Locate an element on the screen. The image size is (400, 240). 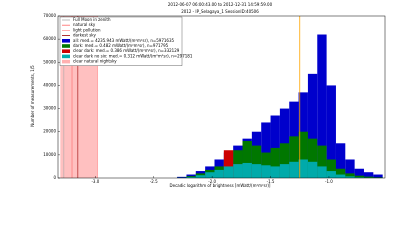
x-tick-label: -3.0 is located at coordinates (95, 181).